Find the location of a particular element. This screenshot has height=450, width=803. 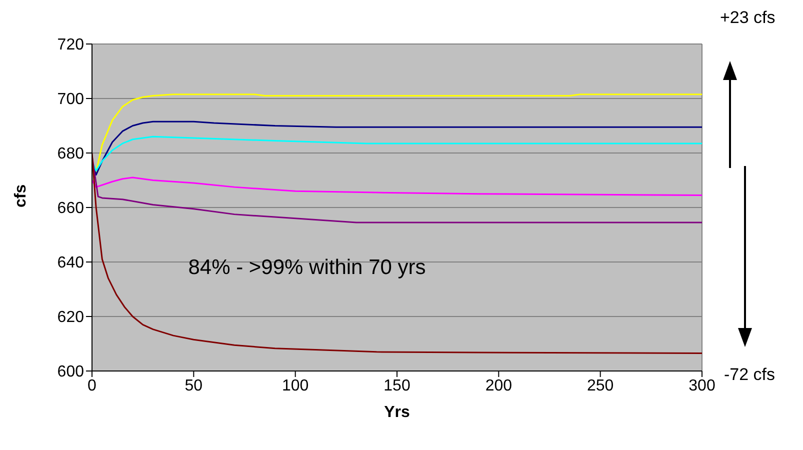

x-tick-label: 300 is located at coordinates (702, 385).